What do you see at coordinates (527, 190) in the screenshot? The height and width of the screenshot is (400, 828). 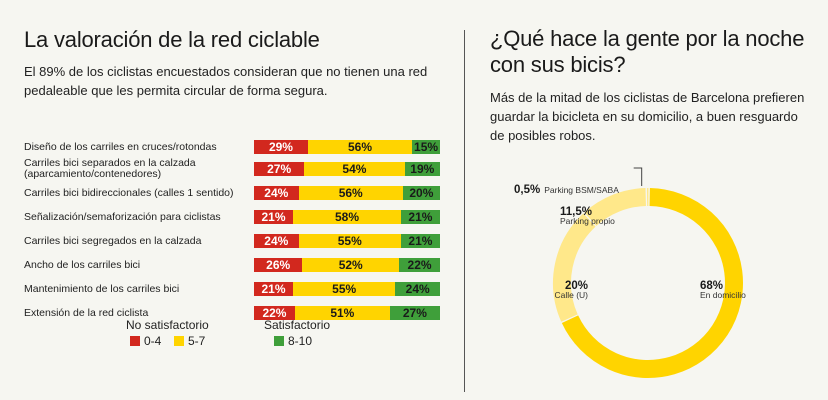 I see `donut-slice-value: 0,5%` at bounding box center [527, 190].